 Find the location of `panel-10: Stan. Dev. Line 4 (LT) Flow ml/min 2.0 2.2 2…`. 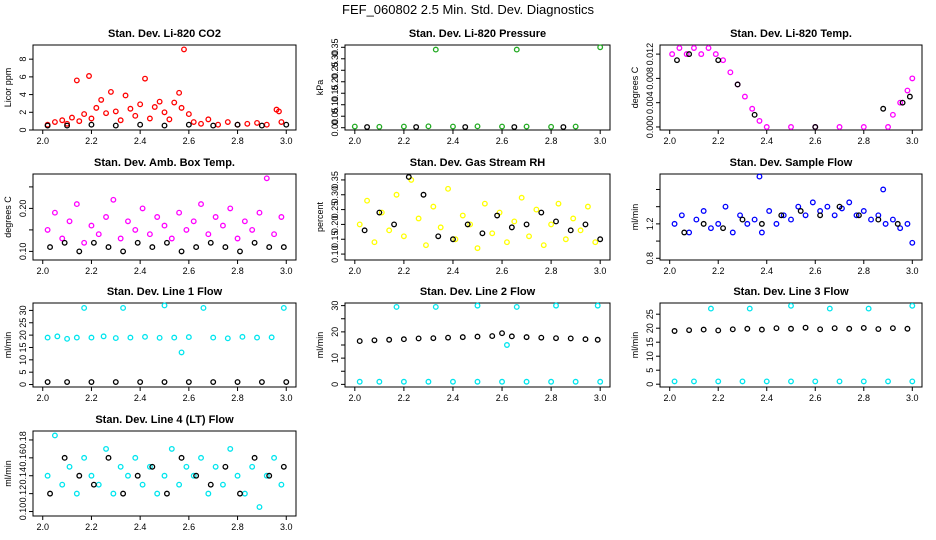

panel-10: Stan. Dev. Line 4 (LT) Flow ml/min 2.0 2.2 2… is located at coordinates (150, 473).